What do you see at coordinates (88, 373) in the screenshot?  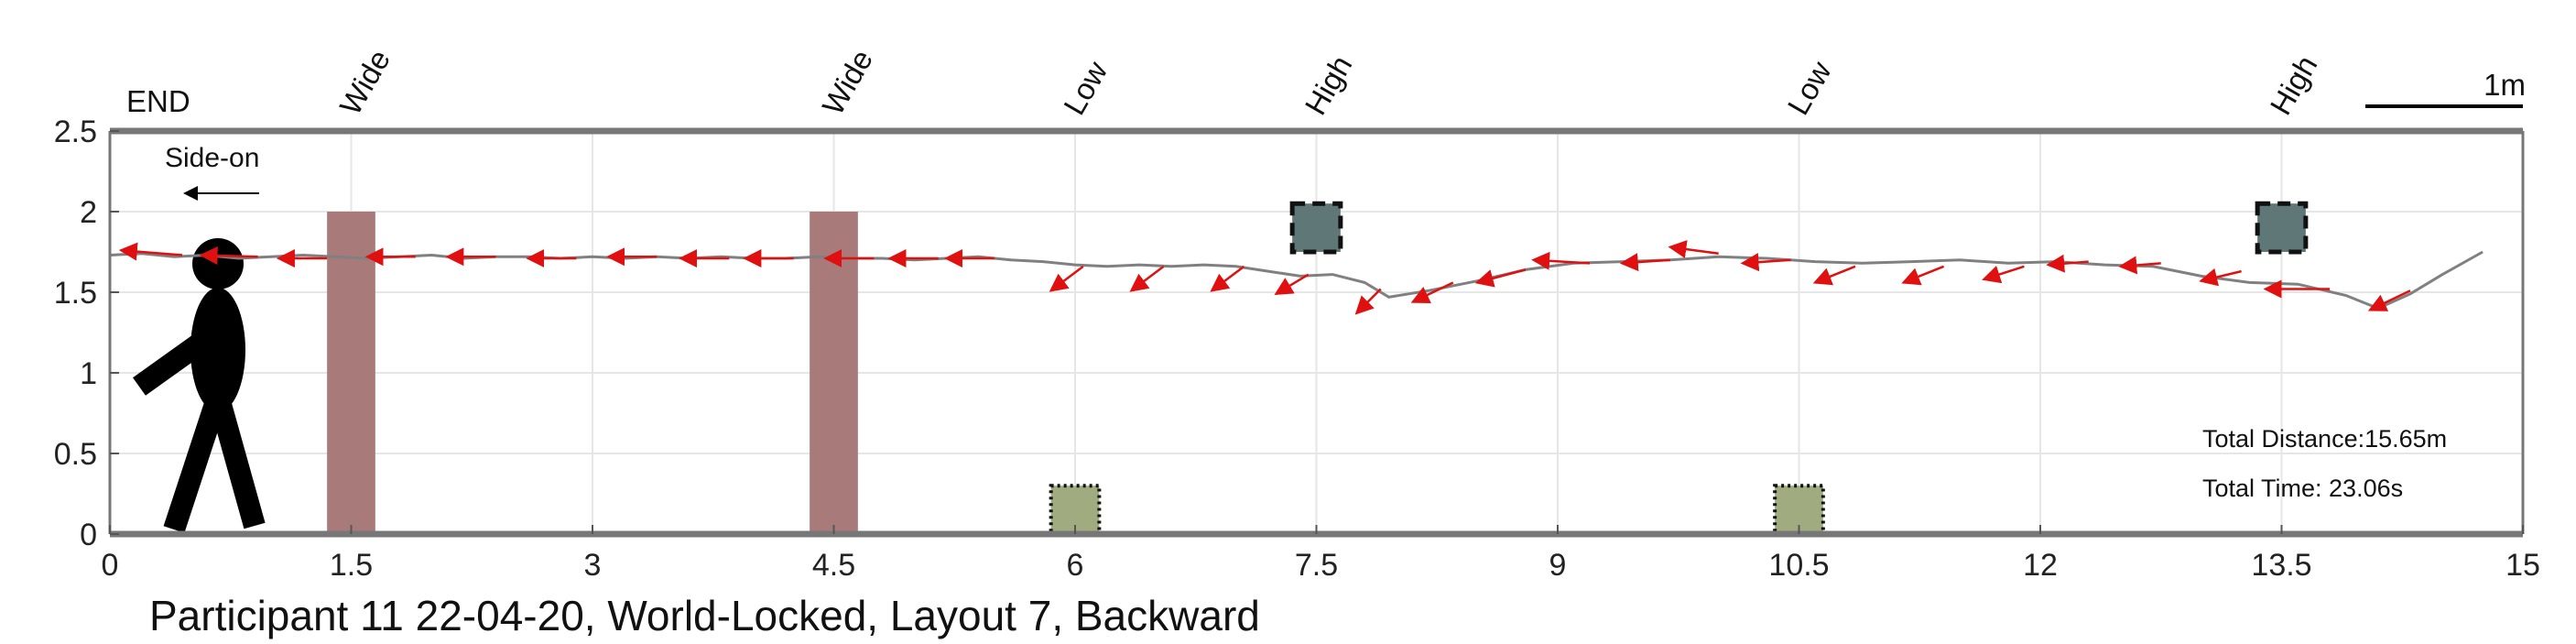 I see `y-tick-label: 1` at bounding box center [88, 373].